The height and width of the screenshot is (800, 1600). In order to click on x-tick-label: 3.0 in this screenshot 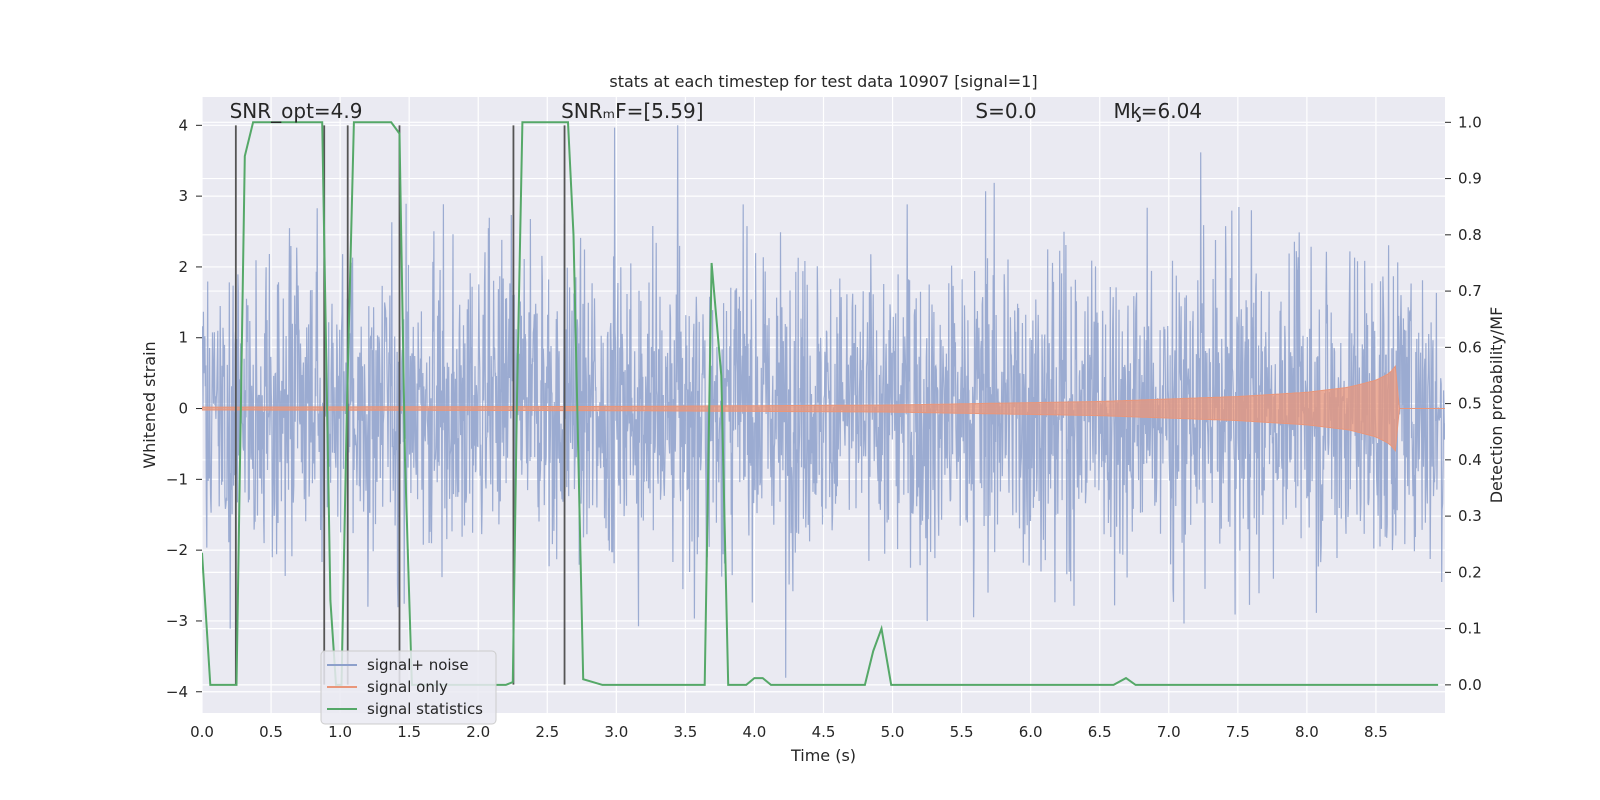, I will do `click(616, 732)`.